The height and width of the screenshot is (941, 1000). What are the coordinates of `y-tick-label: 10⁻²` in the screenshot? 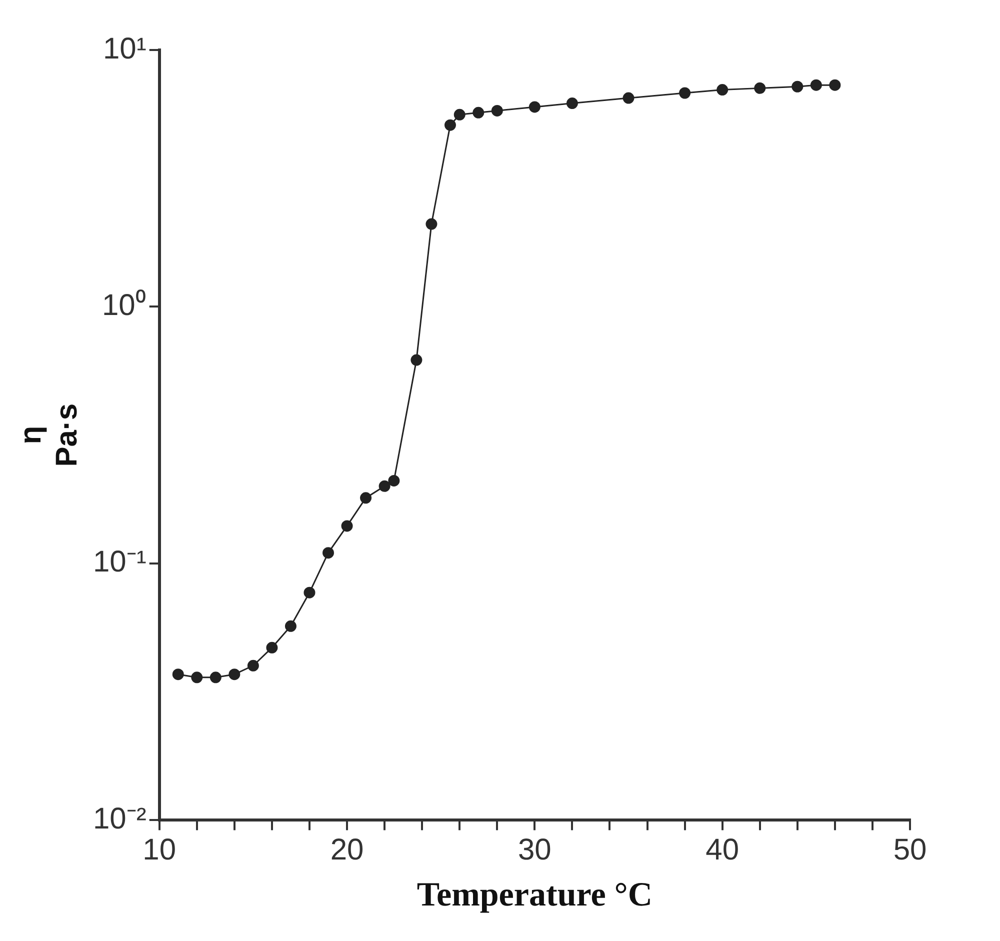 It's located at (119, 819).